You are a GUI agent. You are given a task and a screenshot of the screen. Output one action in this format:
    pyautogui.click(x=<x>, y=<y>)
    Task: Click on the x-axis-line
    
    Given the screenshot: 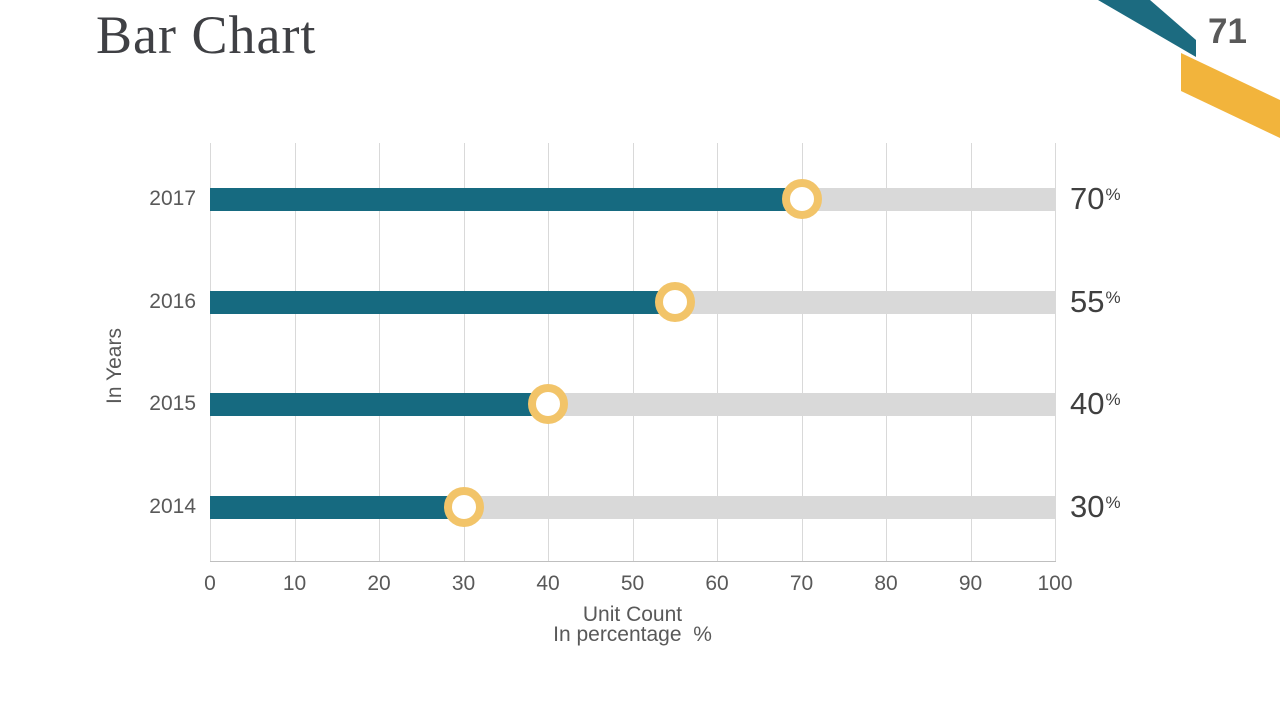 What is the action you would take?
    pyautogui.click(x=633, y=561)
    